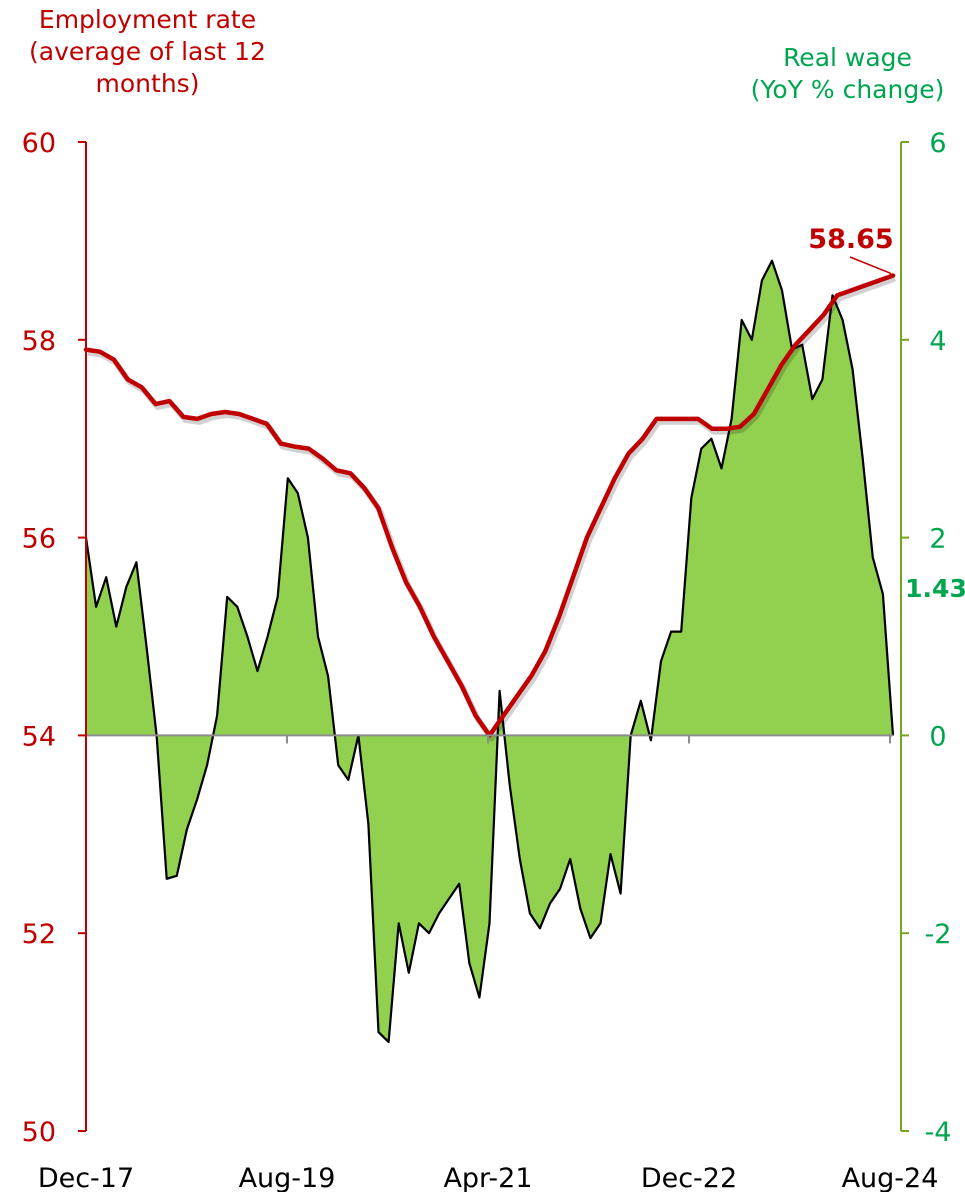  What do you see at coordinates (937, 736) in the screenshot?
I see `right-tick-label: 0` at bounding box center [937, 736].